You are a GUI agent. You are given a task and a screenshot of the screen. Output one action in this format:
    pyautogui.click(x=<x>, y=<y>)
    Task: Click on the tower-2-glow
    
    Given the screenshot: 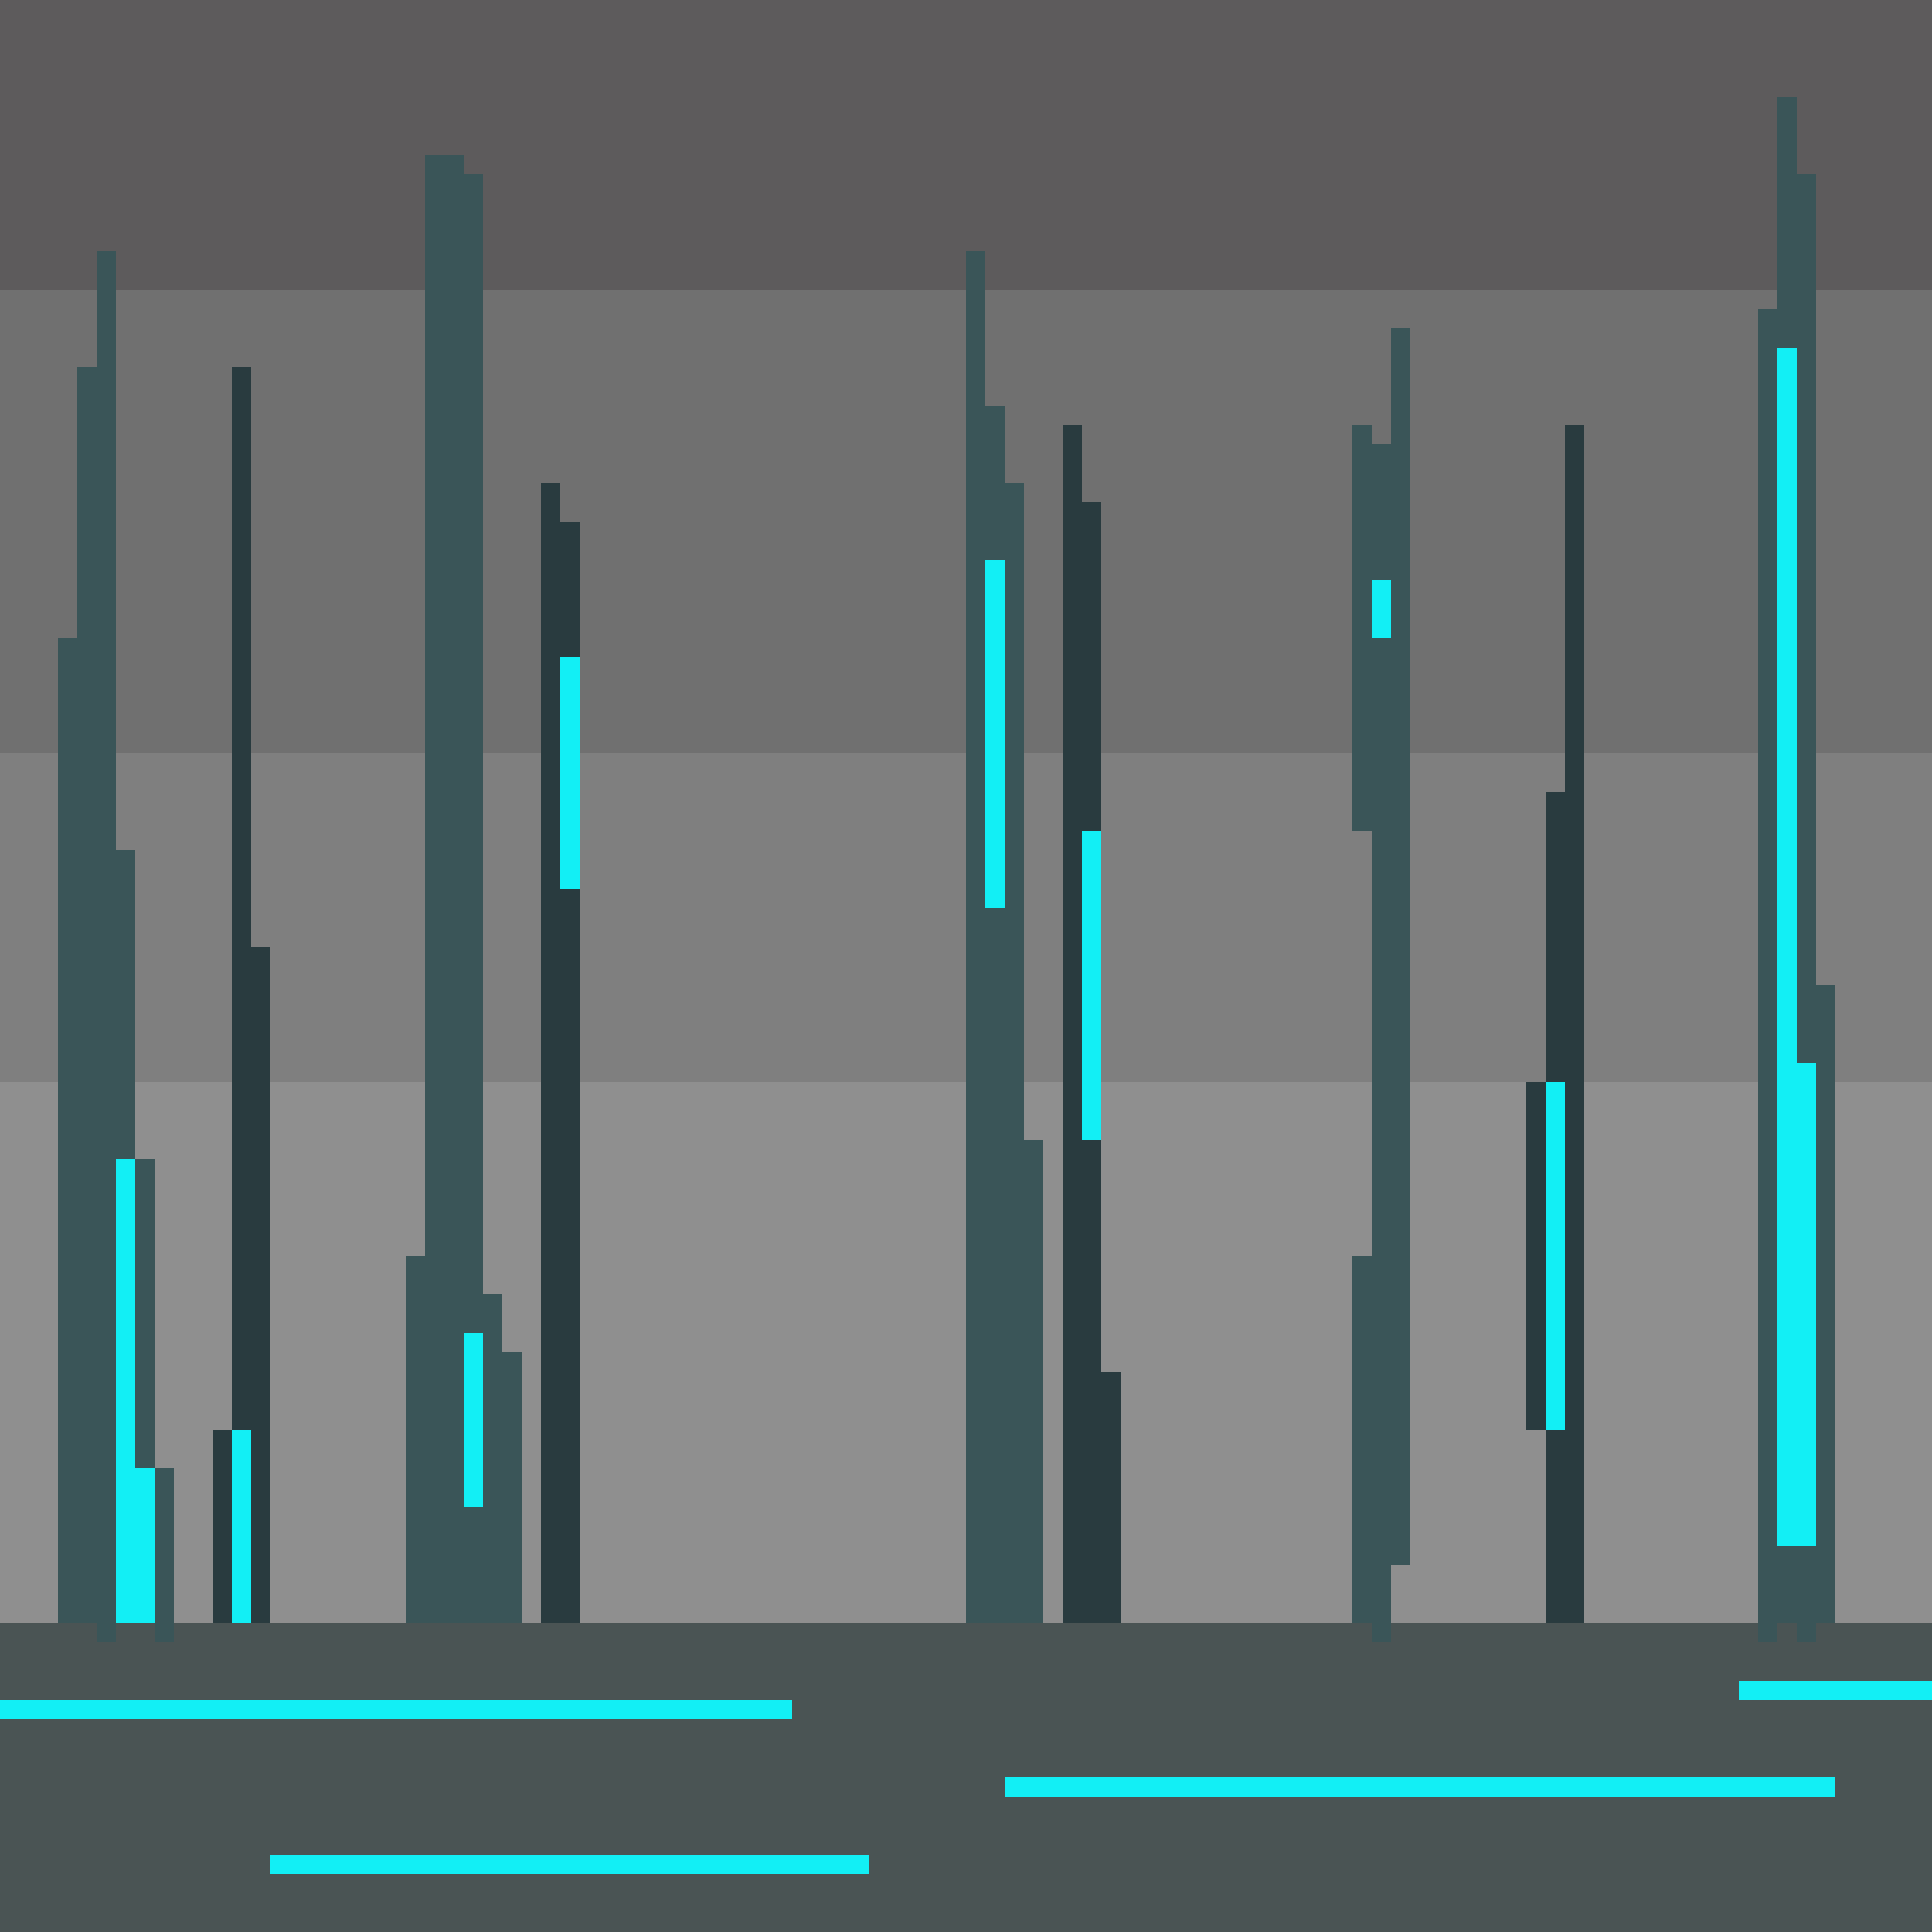 What is the action you would take?
    pyautogui.click(x=241, y=1526)
    